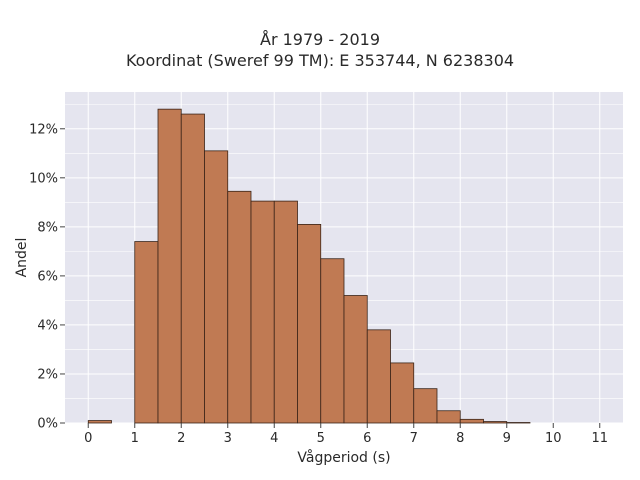  Describe the element at coordinates (346, 434) in the screenshot. I see `x-axis-ticks: 0 1 2 3 4 5 6 7 8 9 10 11` at that location.